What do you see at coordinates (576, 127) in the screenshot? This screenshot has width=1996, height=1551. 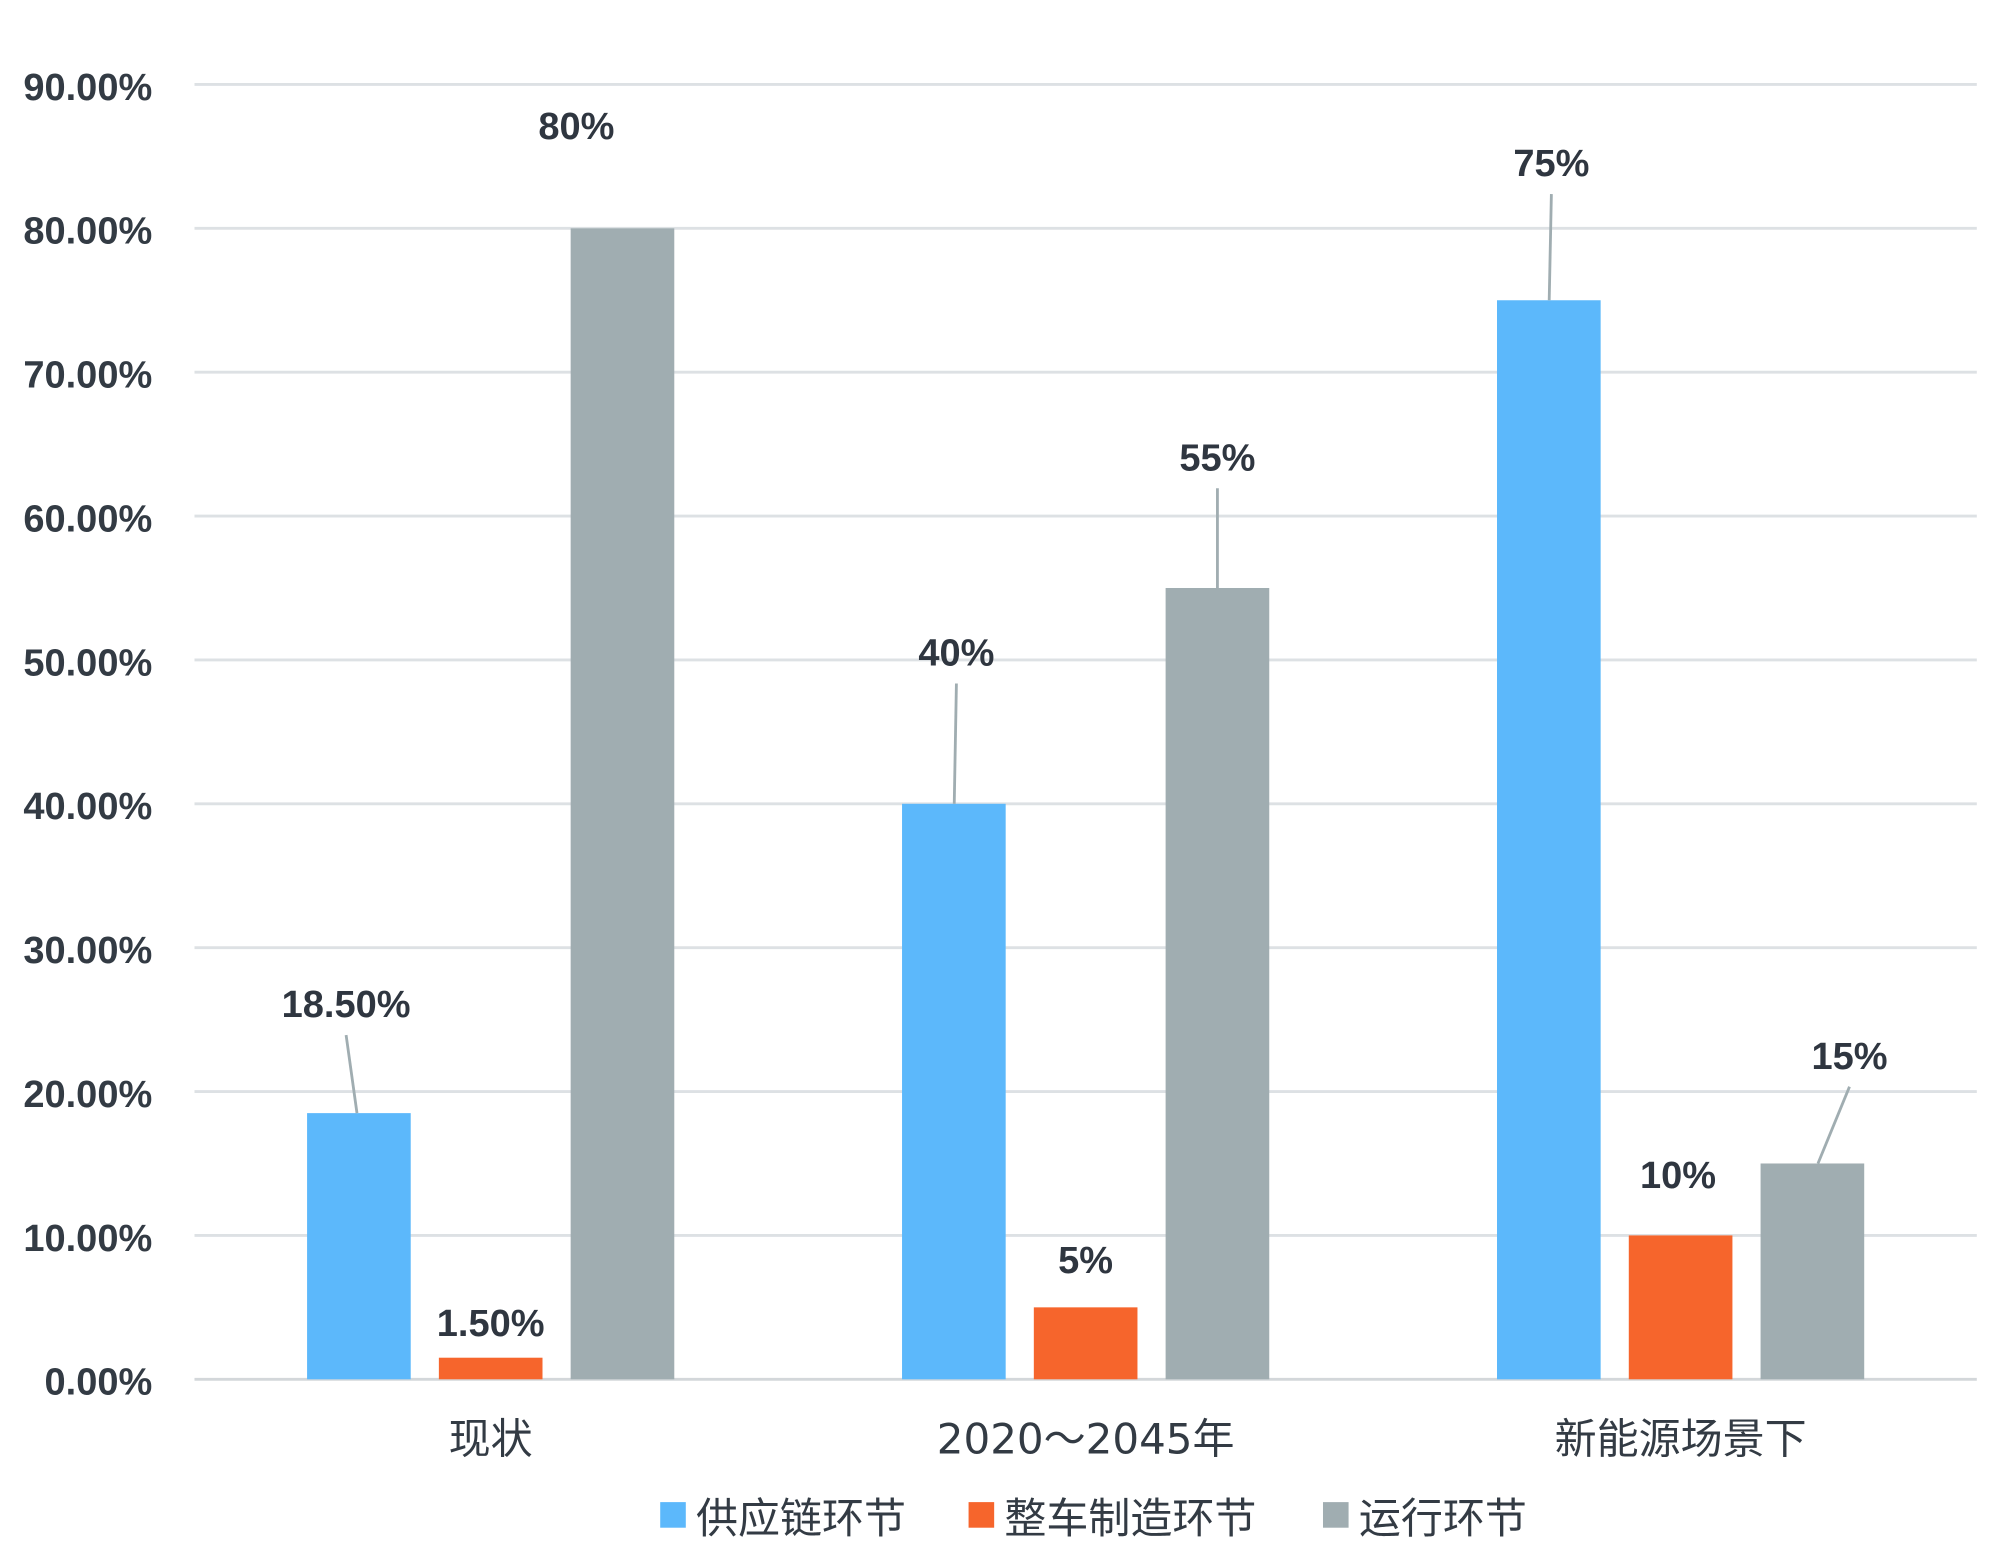 I see `data-label: 80%` at bounding box center [576, 127].